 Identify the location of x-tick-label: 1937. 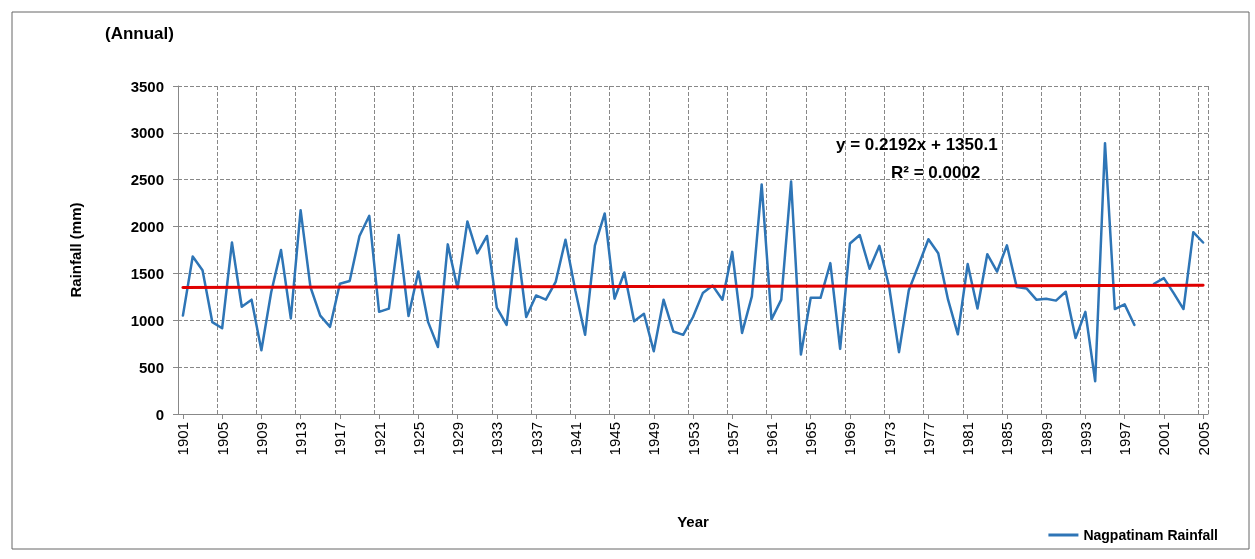
(536, 439).